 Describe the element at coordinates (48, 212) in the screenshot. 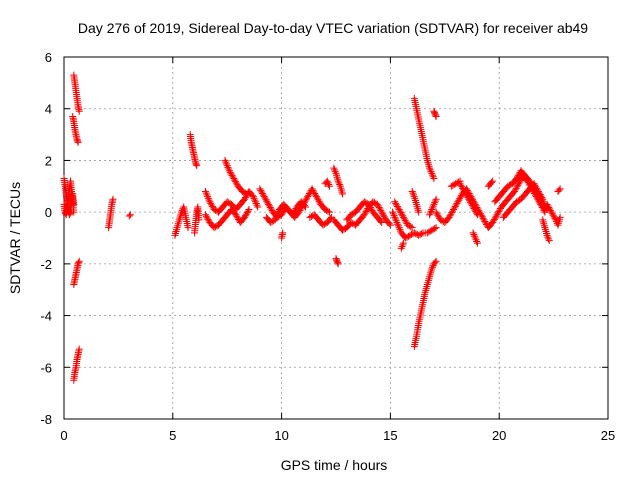

I see `y-tick-label: 0` at that location.